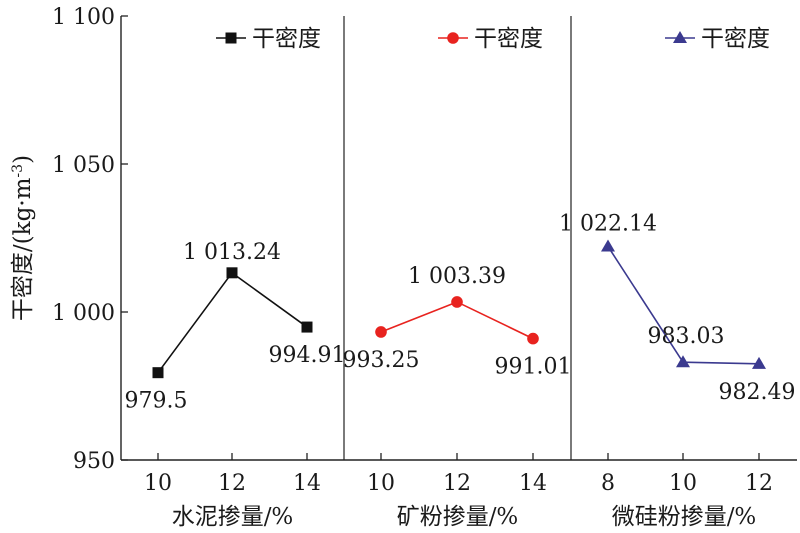 This screenshot has height=533, width=800. I want to click on y-axis-ticks: 950 1 000 1 050 1 100, so click(90, 239).